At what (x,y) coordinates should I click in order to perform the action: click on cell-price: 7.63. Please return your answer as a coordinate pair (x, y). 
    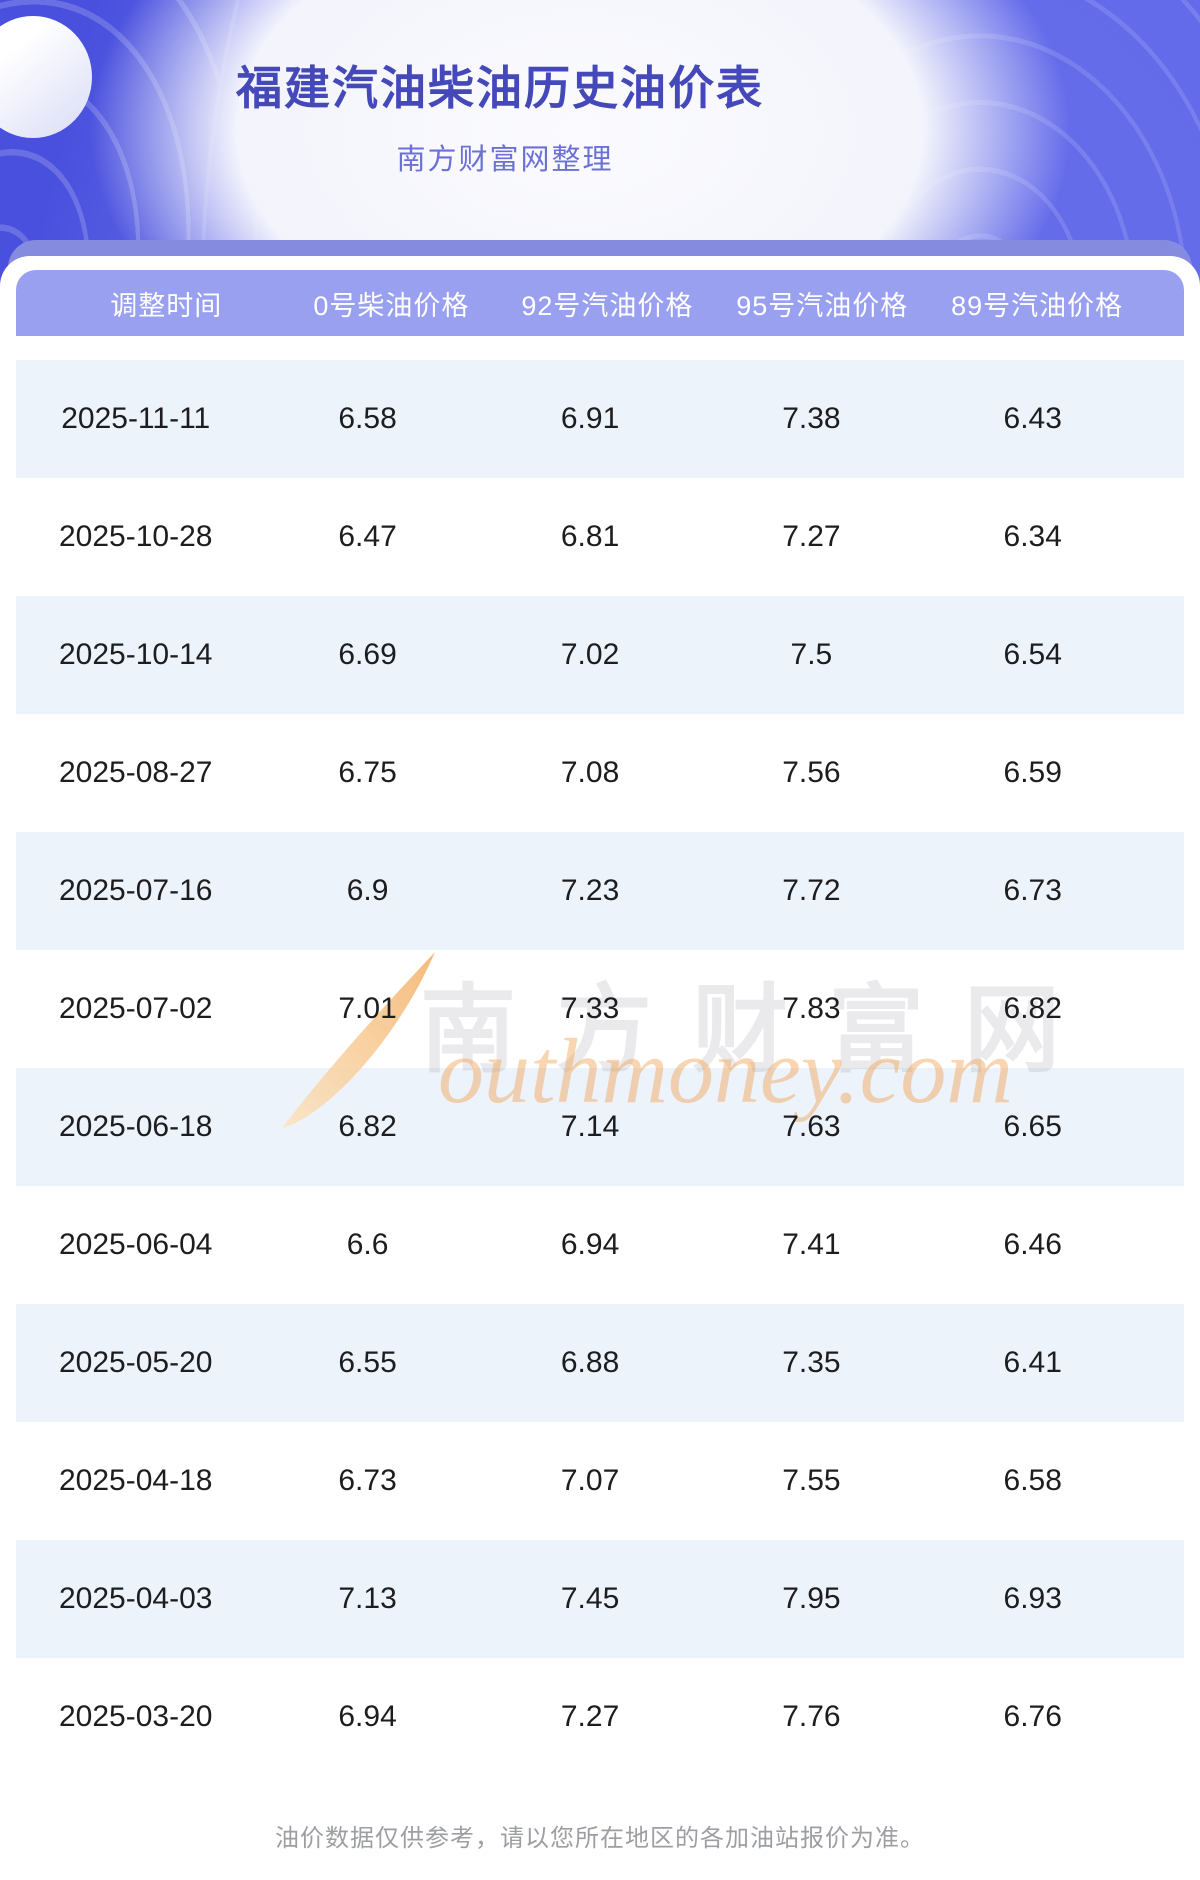
    Looking at the image, I should click on (811, 1126).